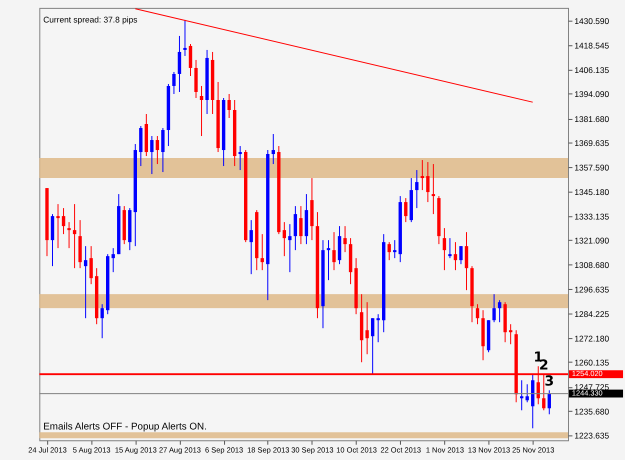 This screenshot has height=469, width=625. I want to click on annotation: Emails Alerts OFF - Popup Alerts ON., so click(125, 426).